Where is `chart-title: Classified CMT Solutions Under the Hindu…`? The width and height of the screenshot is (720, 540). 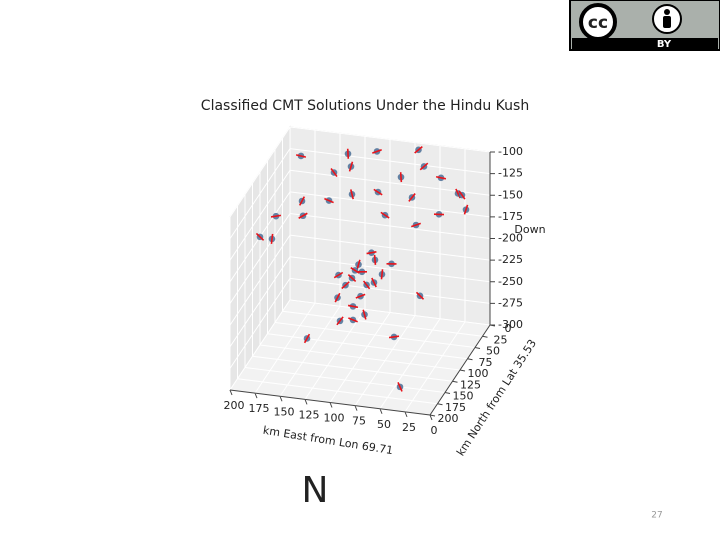
chart-title: Classified CMT Solutions Under the Hindu… is located at coordinates (365, 106).